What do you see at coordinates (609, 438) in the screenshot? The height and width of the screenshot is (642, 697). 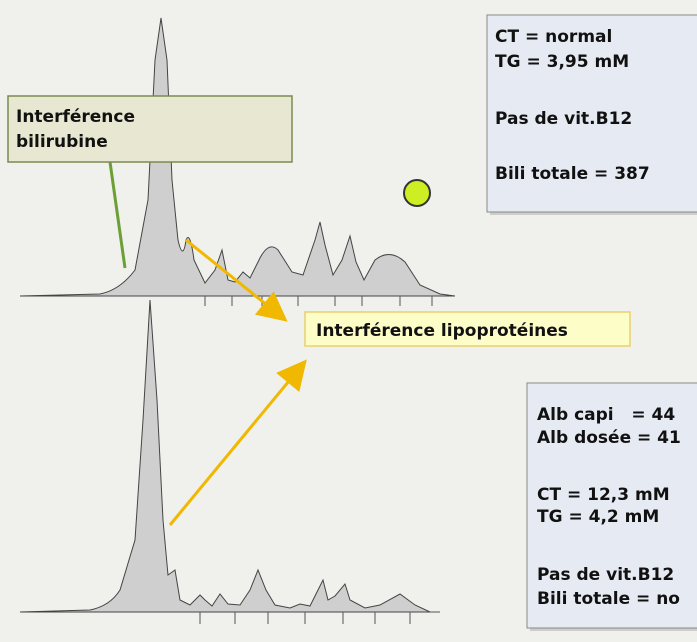 I see `info-line: Alb dosée = 41` at bounding box center [609, 438].